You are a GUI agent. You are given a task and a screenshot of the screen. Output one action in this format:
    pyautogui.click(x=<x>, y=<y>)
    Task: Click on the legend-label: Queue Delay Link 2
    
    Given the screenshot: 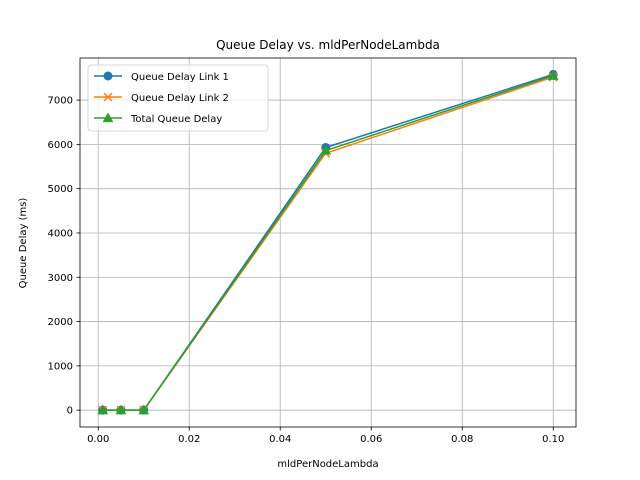 What is the action you would take?
    pyautogui.click(x=180, y=98)
    